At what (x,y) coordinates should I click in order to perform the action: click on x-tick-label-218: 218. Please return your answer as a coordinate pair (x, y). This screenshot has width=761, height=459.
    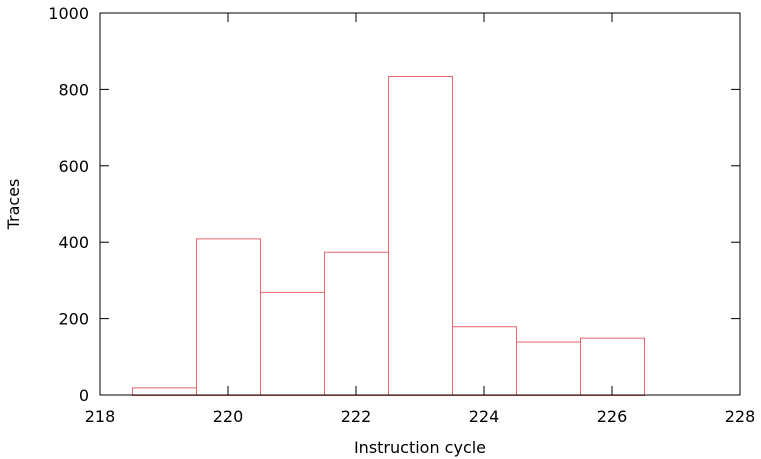
    Looking at the image, I should click on (100, 416).